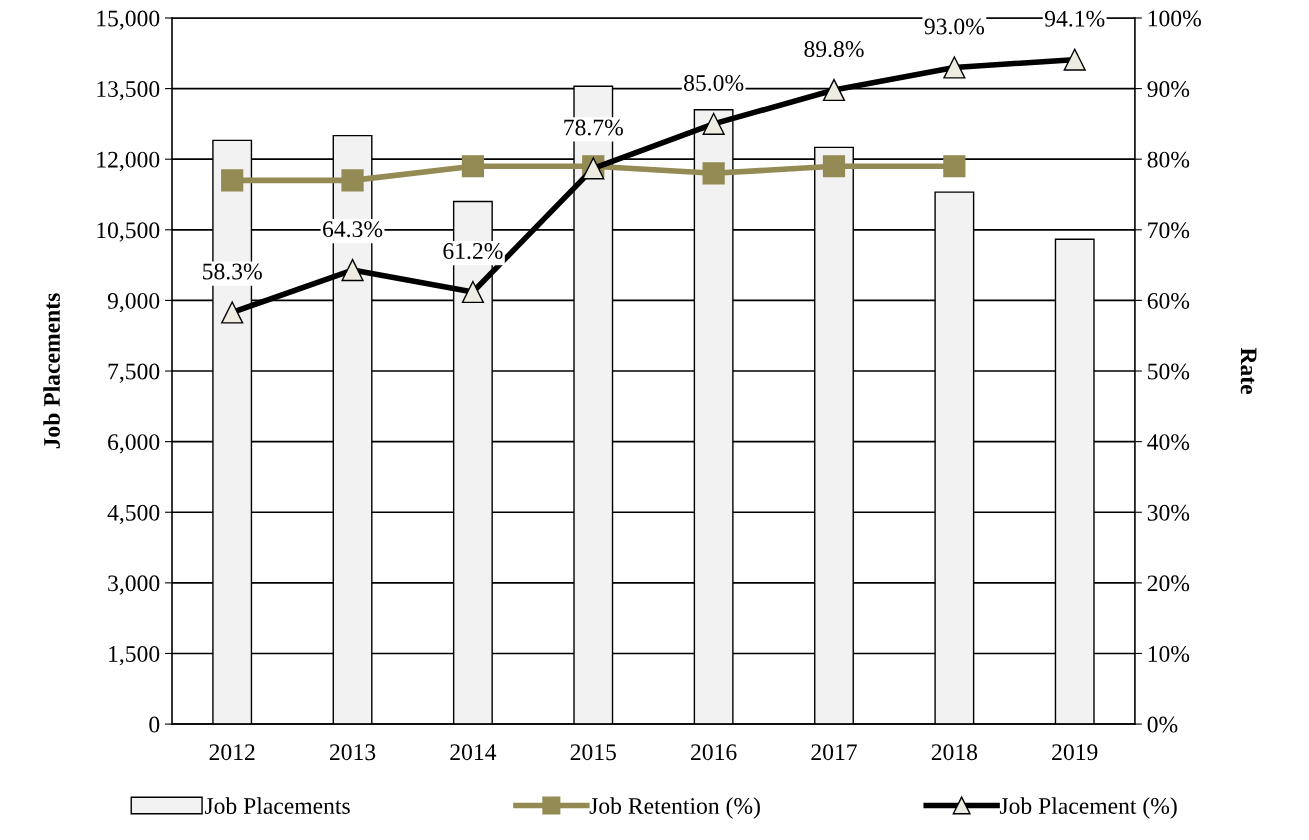 This screenshot has height=840, width=1309. What do you see at coordinates (1168, 442) in the screenshot?
I see `y2-tick-label: 40%` at bounding box center [1168, 442].